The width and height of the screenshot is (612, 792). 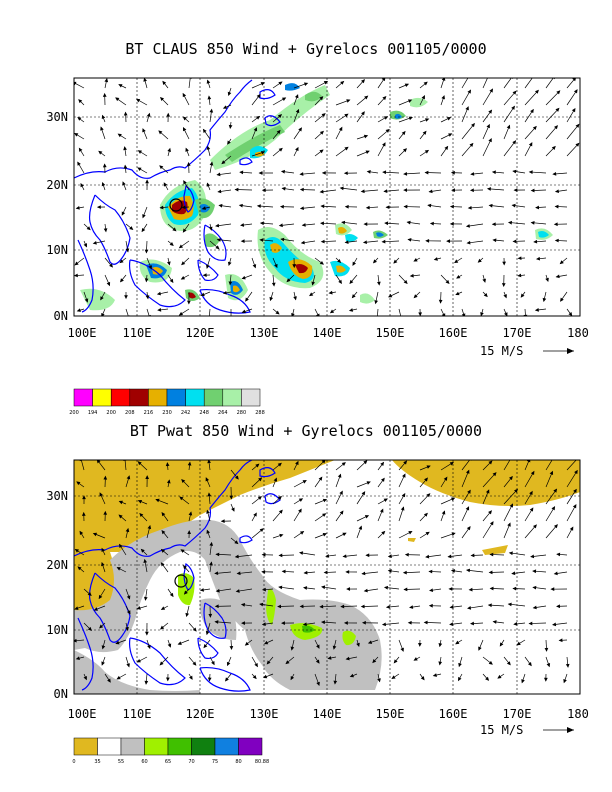 What do you see at coordinates (558, 351) in the screenshot?
I see `panel1-vector-ref-arrow` at bounding box center [558, 351].